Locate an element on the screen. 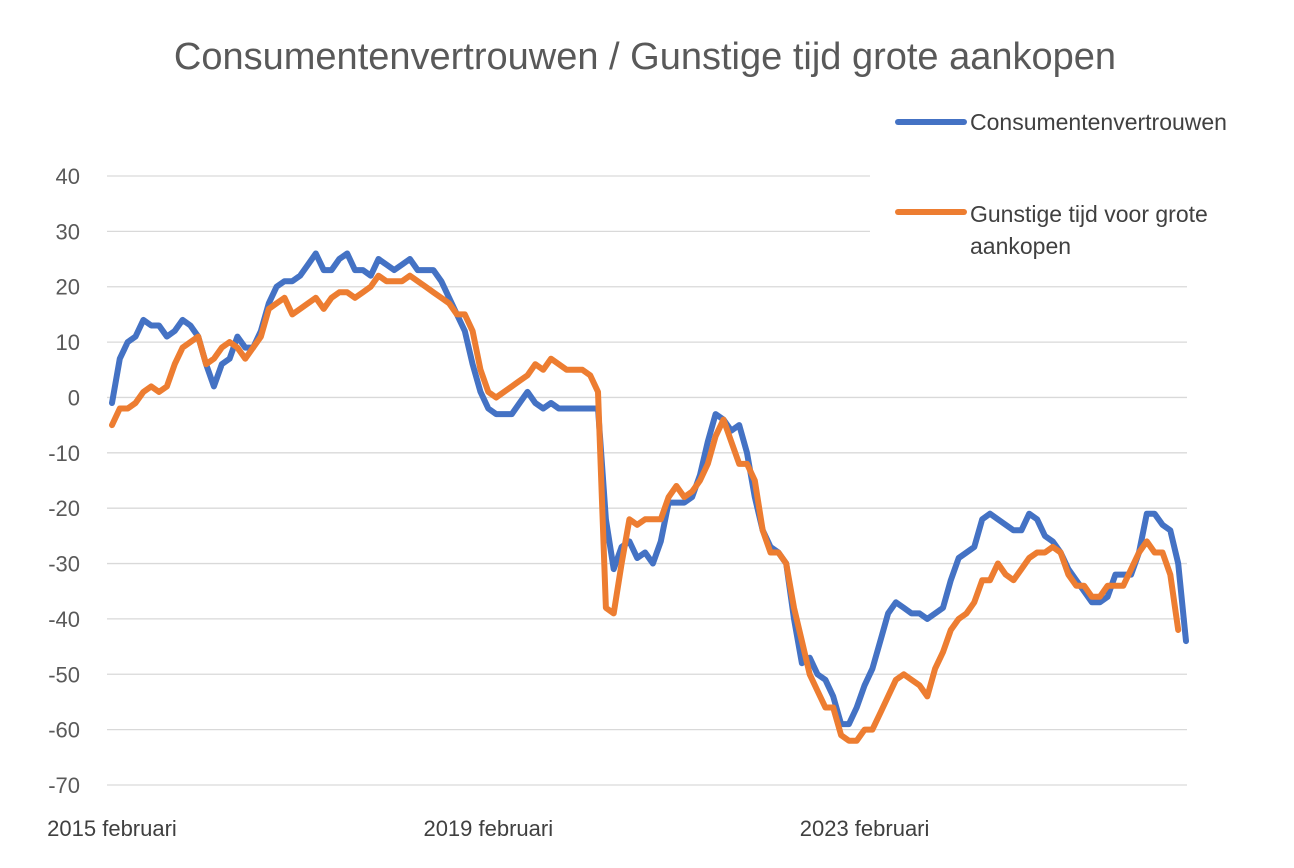 The width and height of the screenshot is (1294, 868). legend-label-gunstige-tijd: Gunstige tijd voor grote aankopen is located at coordinates (1089, 230).